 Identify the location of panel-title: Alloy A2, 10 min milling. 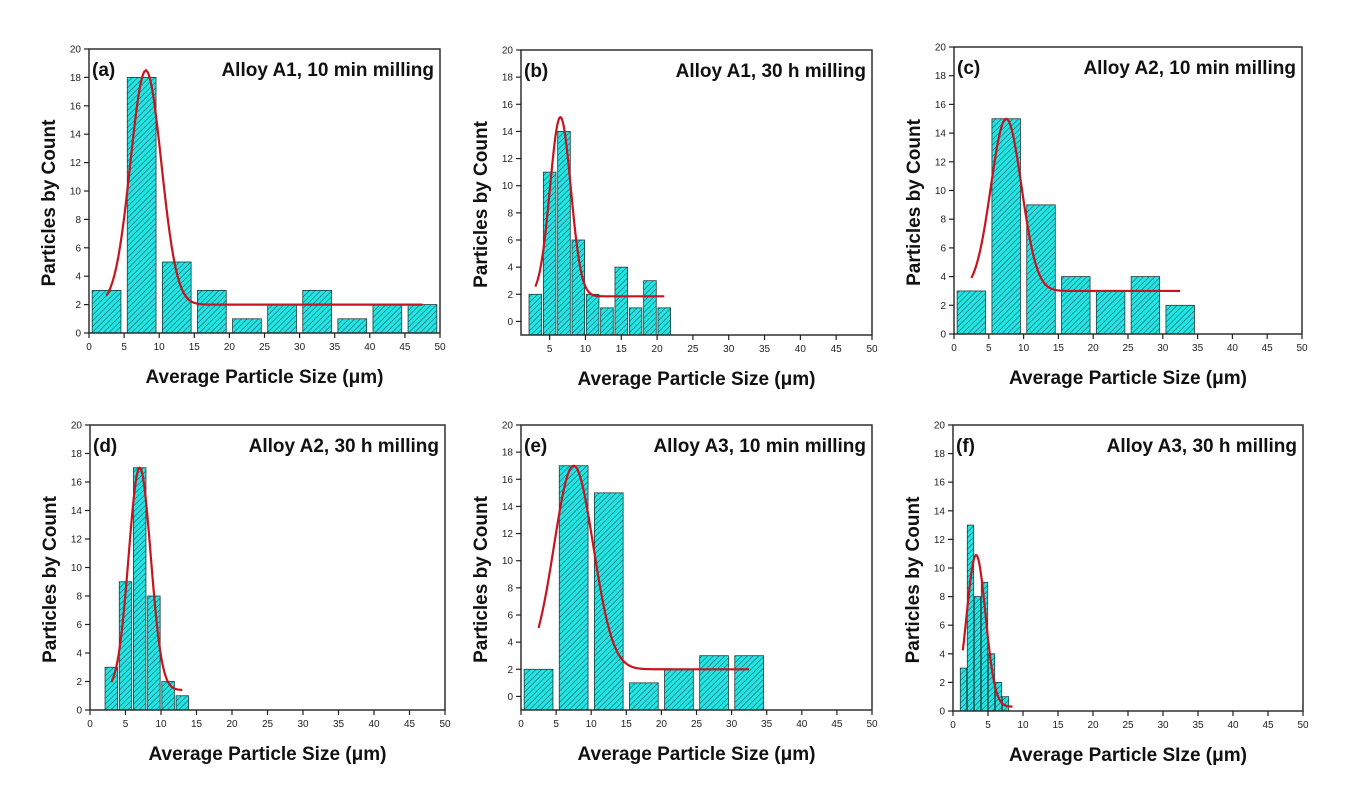
(1189, 68).